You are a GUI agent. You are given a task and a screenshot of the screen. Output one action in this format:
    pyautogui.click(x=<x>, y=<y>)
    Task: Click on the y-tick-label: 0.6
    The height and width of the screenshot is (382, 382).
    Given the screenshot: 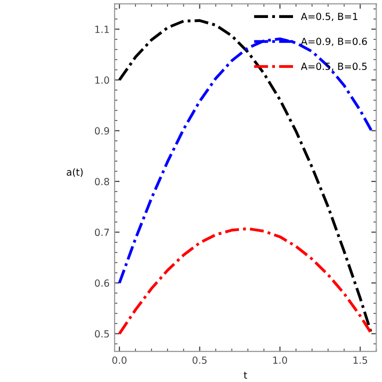 What is the action you would take?
    pyautogui.click(x=102, y=283)
    